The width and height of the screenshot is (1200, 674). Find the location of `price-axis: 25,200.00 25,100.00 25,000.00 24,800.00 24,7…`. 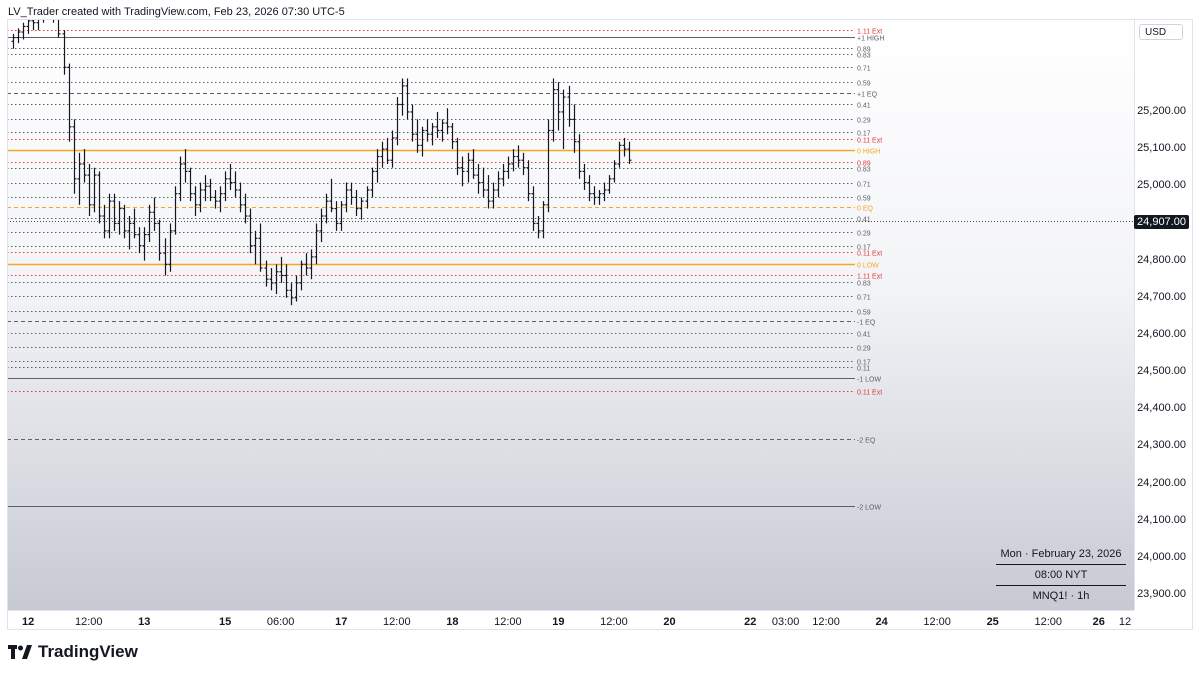

price-axis: 25,200.00 25,100.00 25,000.00 24,800.00 24,7… is located at coordinates (1164, 314).